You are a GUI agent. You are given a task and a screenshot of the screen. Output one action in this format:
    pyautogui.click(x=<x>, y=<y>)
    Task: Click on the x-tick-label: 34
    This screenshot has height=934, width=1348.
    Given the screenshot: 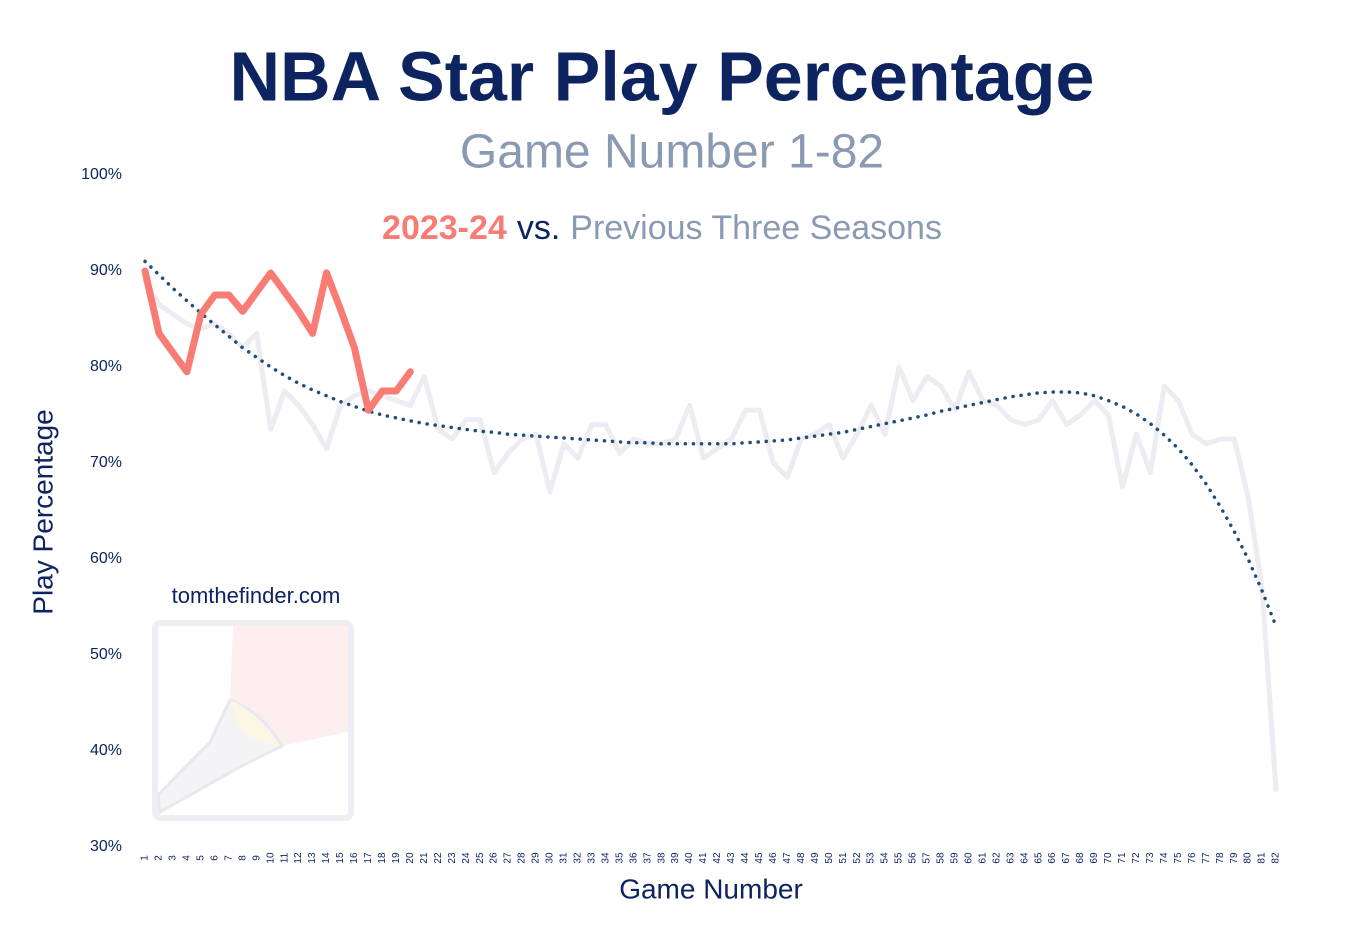 What is the action you would take?
    pyautogui.click(x=605, y=858)
    